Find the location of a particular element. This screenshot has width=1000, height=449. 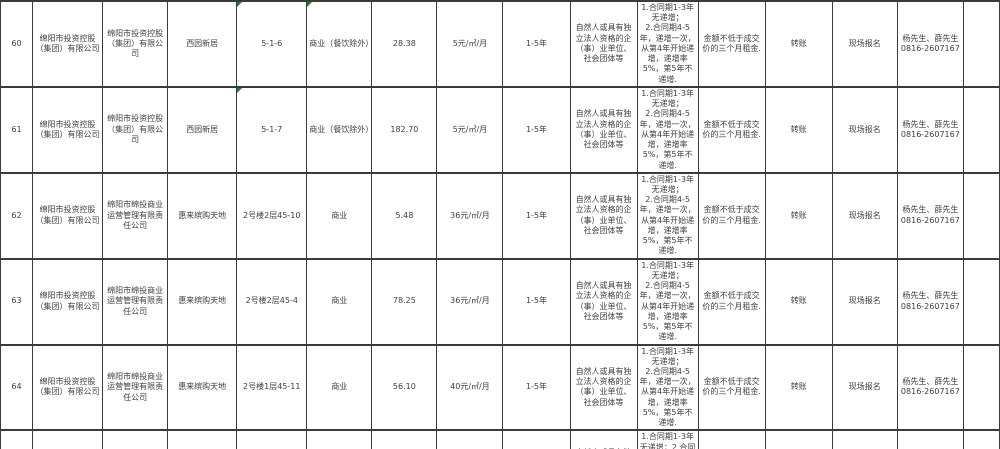

cell-price: 47.5元/㎡/月 is located at coordinates (470, 439).